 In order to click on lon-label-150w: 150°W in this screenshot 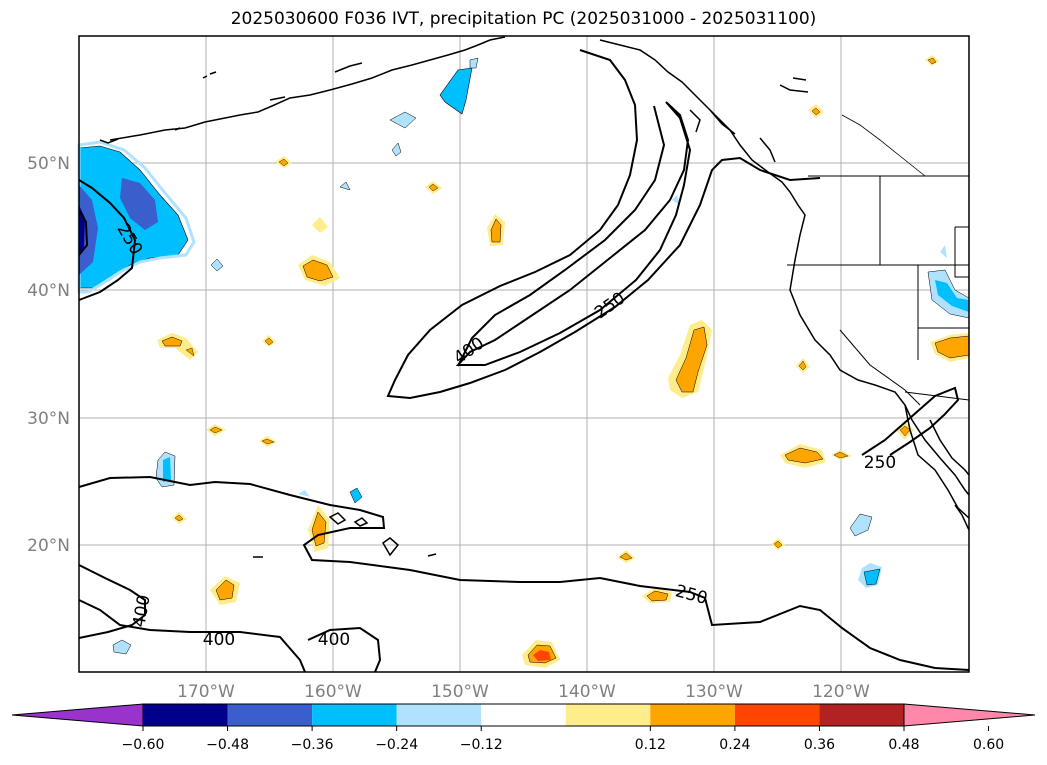, I will do `click(460, 692)`.